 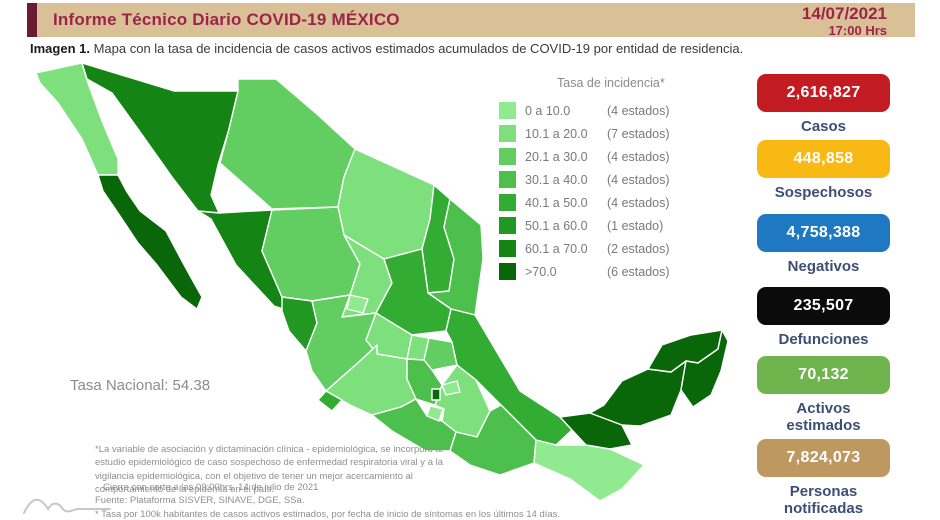 I want to click on state-guerrero, so click(x=414, y=425).